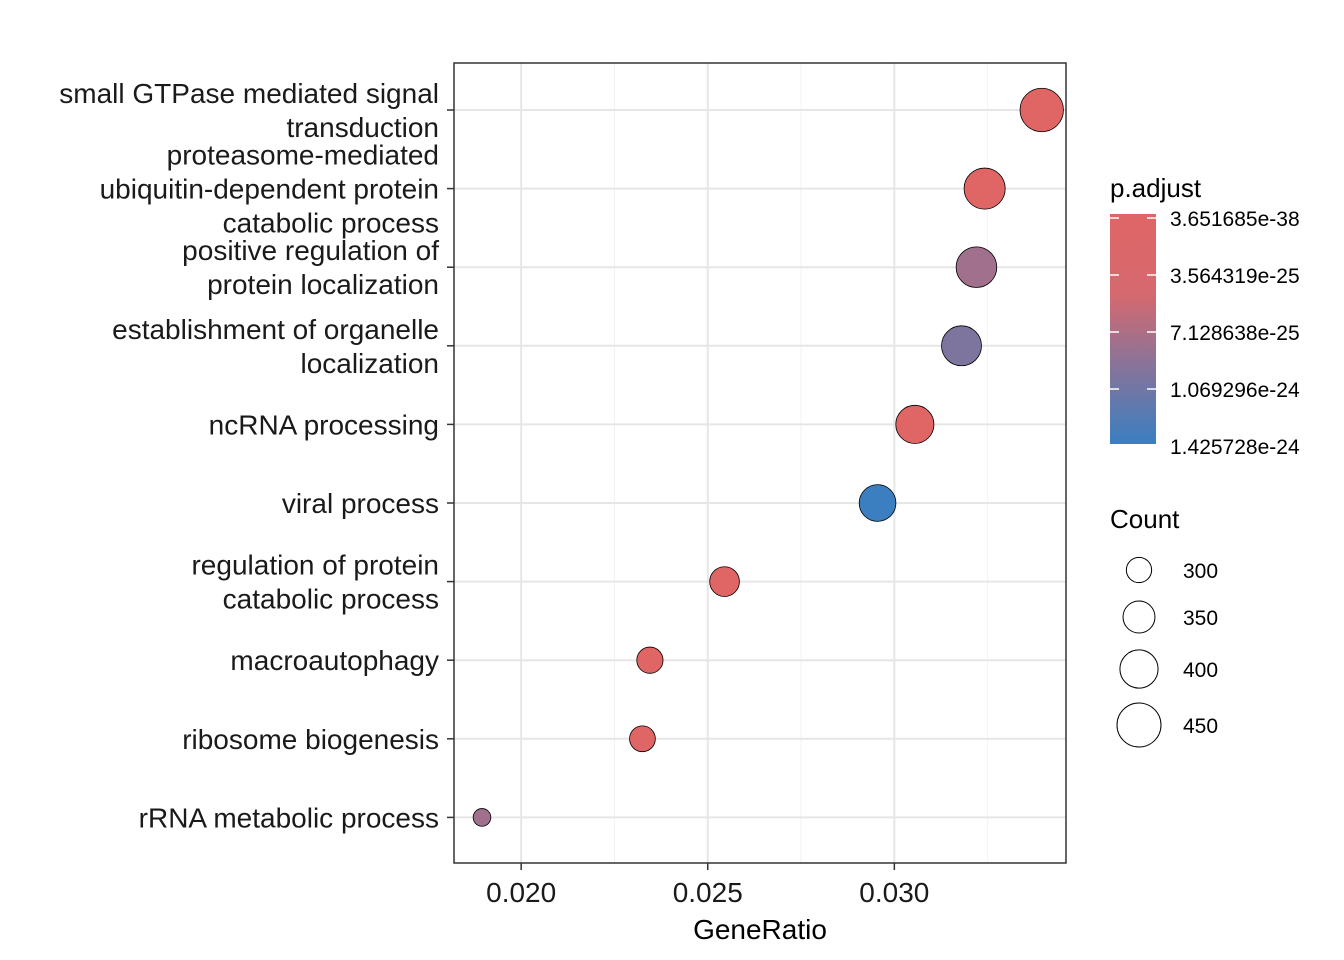 This screenshot has width=1344, height=960. Describe the element at coordinates (1200, 618) in the screenshot. I see `size-legend-label: 350` at that location.